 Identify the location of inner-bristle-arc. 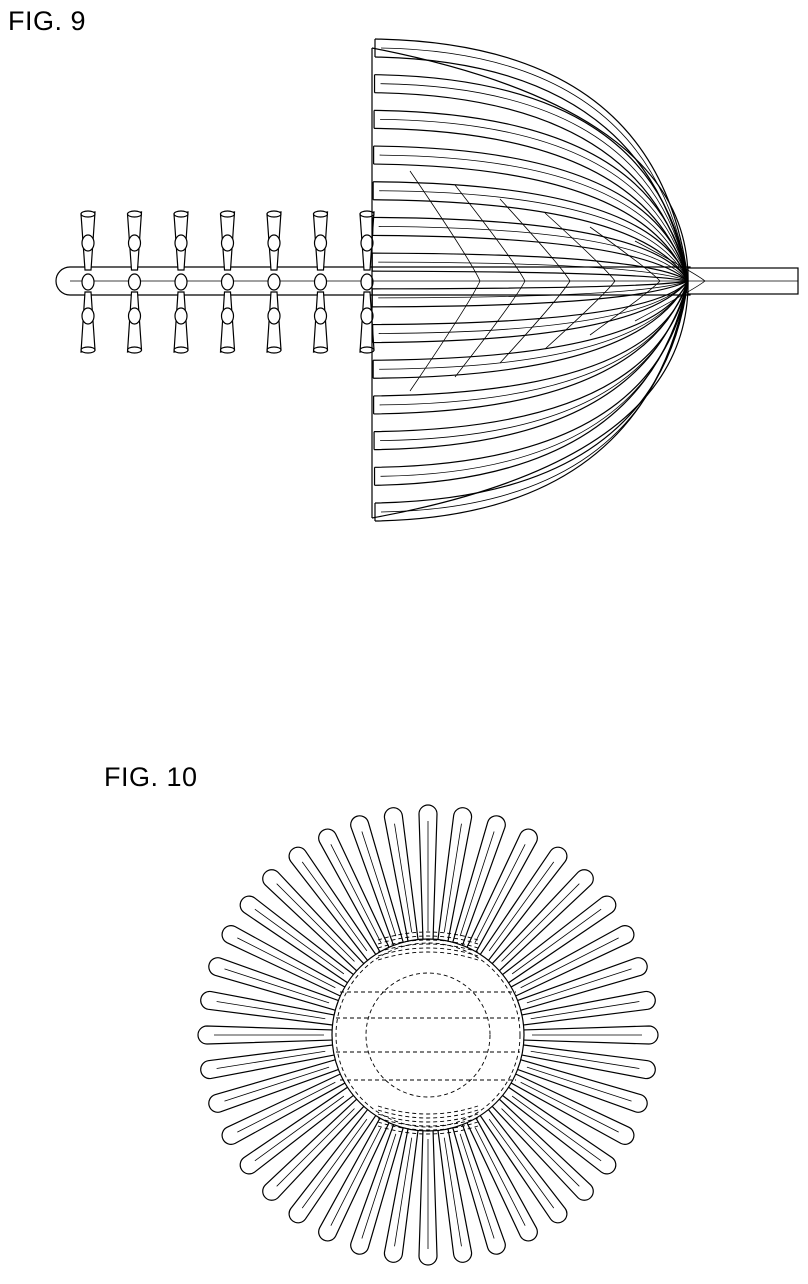
(445, 226).